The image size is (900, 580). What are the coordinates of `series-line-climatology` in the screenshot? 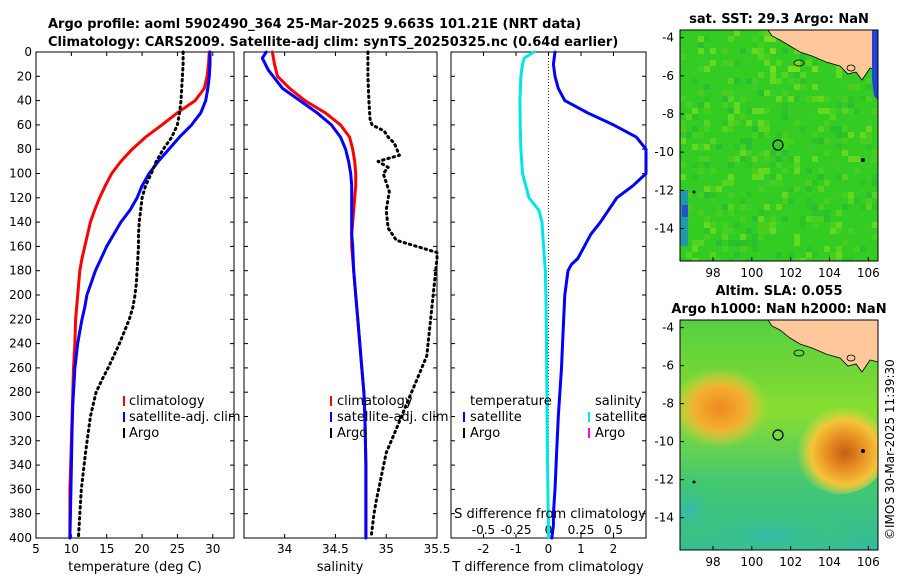 It's located at (139, 295).